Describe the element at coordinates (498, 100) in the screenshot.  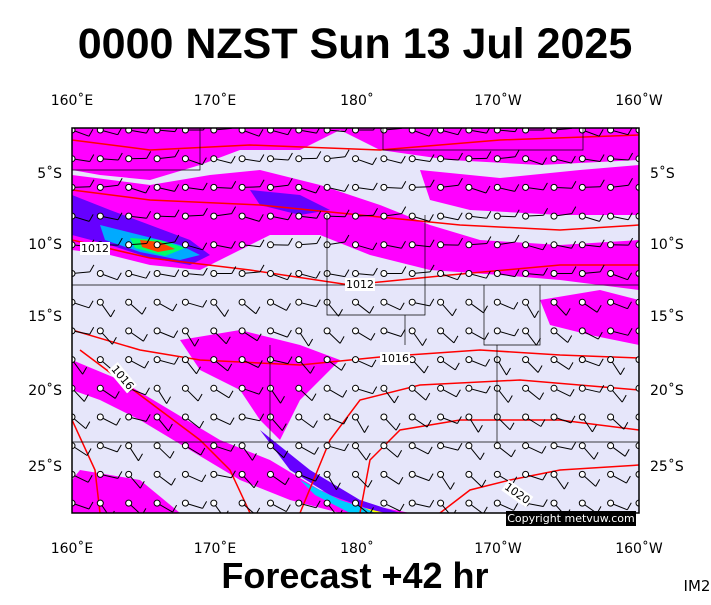
I see `lon-label-top: 170˚W` at that location.